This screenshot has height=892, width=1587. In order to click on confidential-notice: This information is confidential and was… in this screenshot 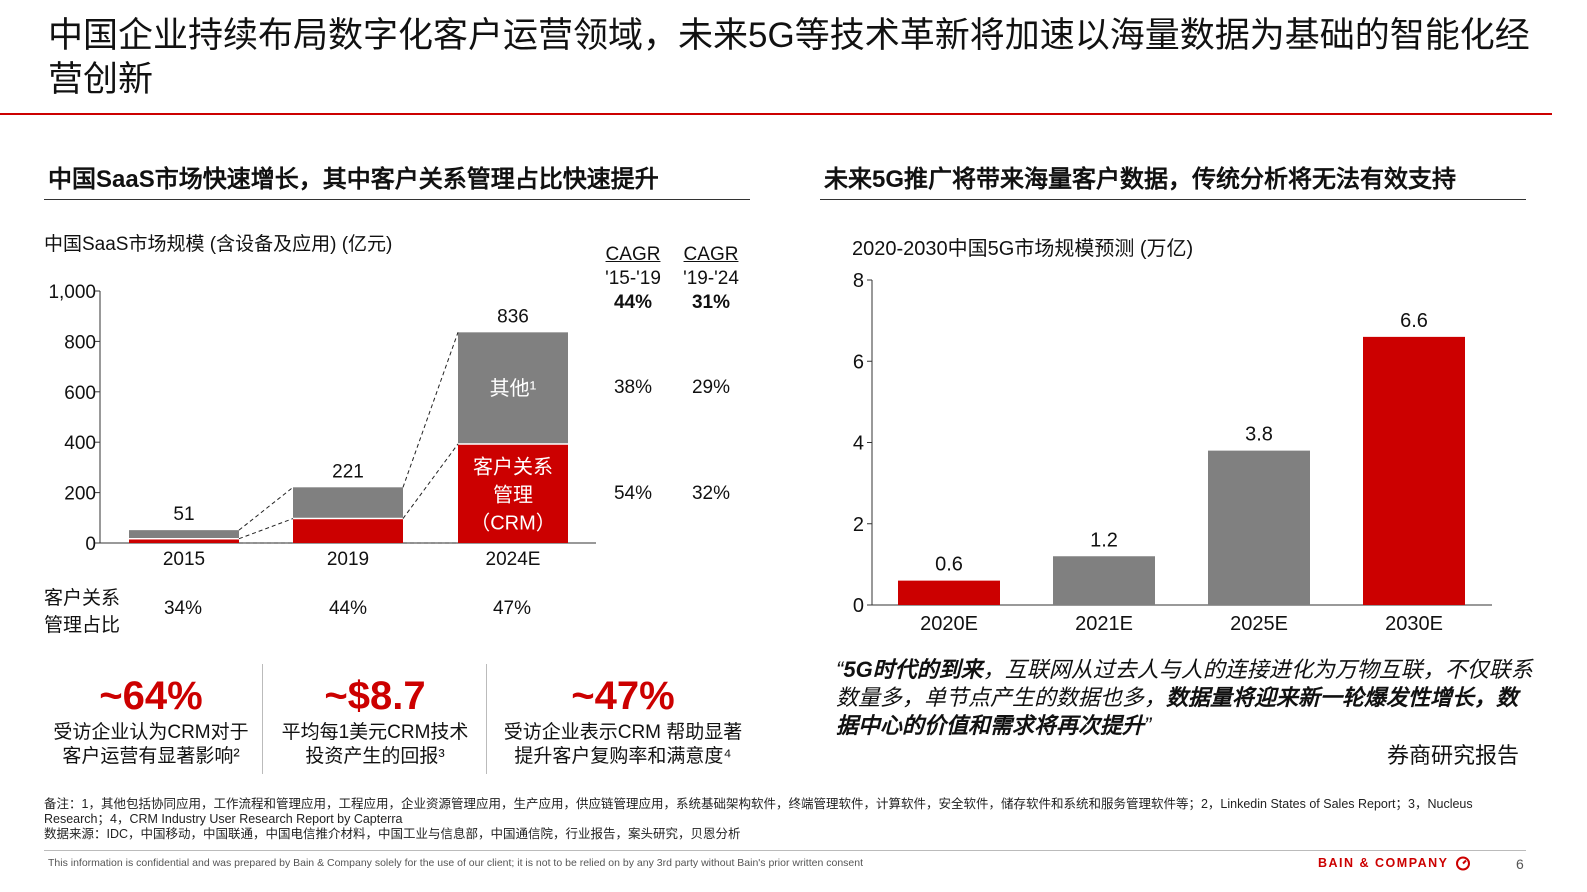, I will do `click(456, 863)`.